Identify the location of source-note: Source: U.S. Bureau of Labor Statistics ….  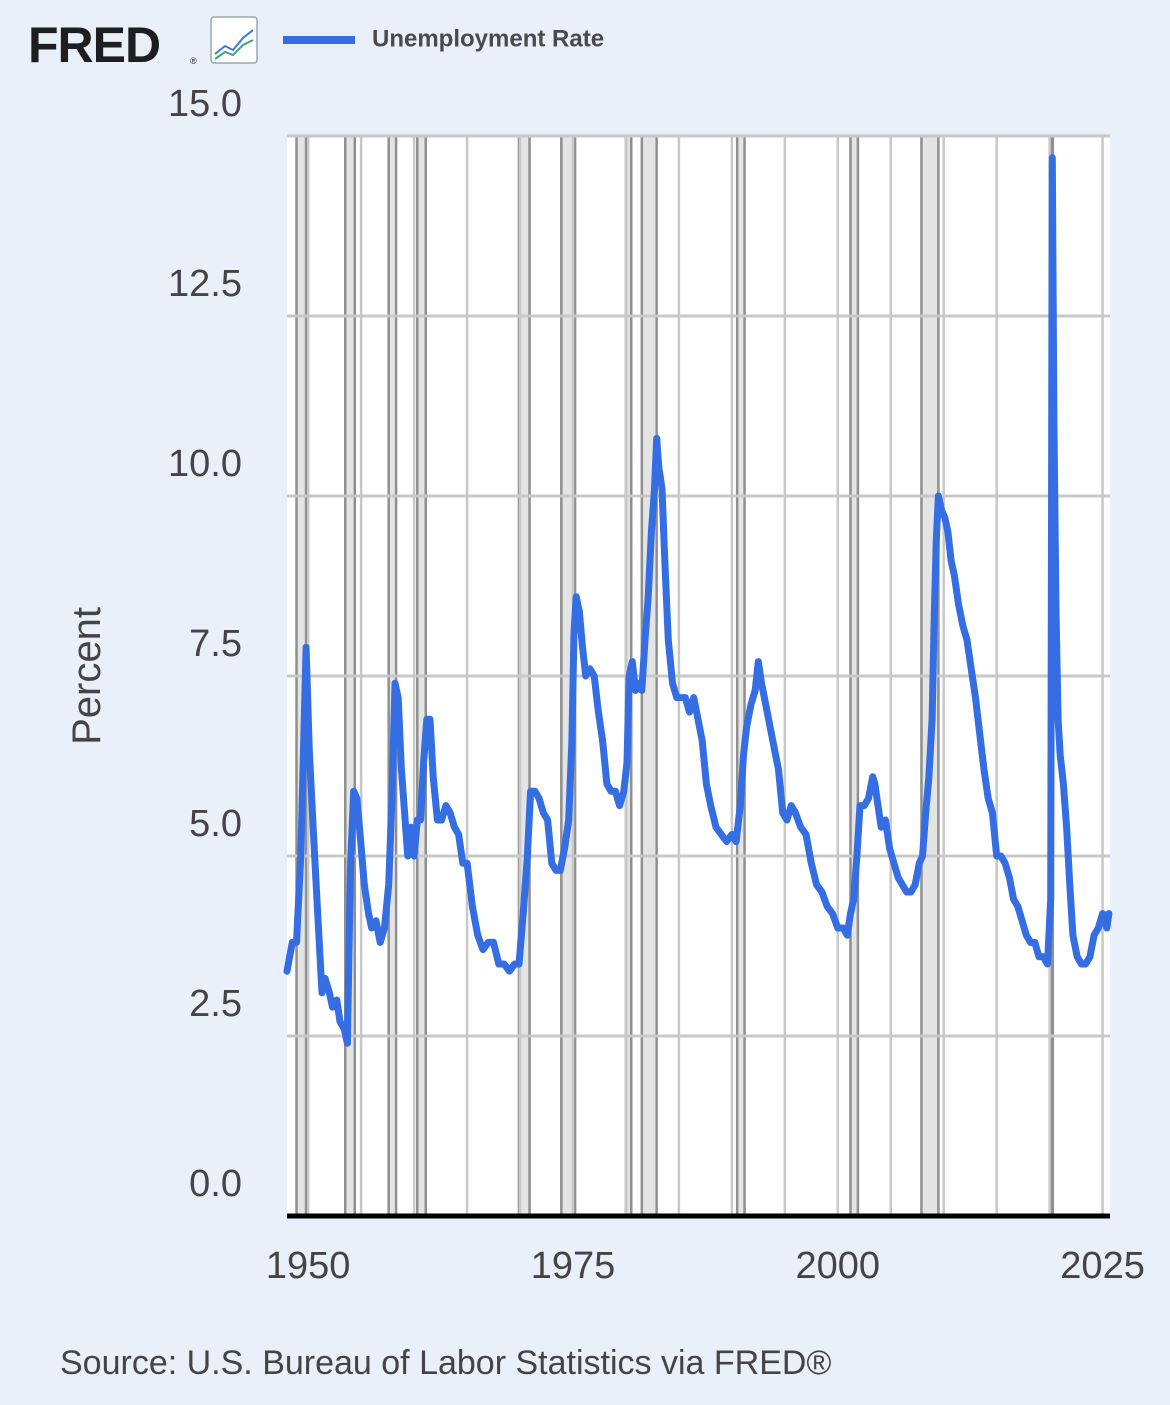
(445, 1363).